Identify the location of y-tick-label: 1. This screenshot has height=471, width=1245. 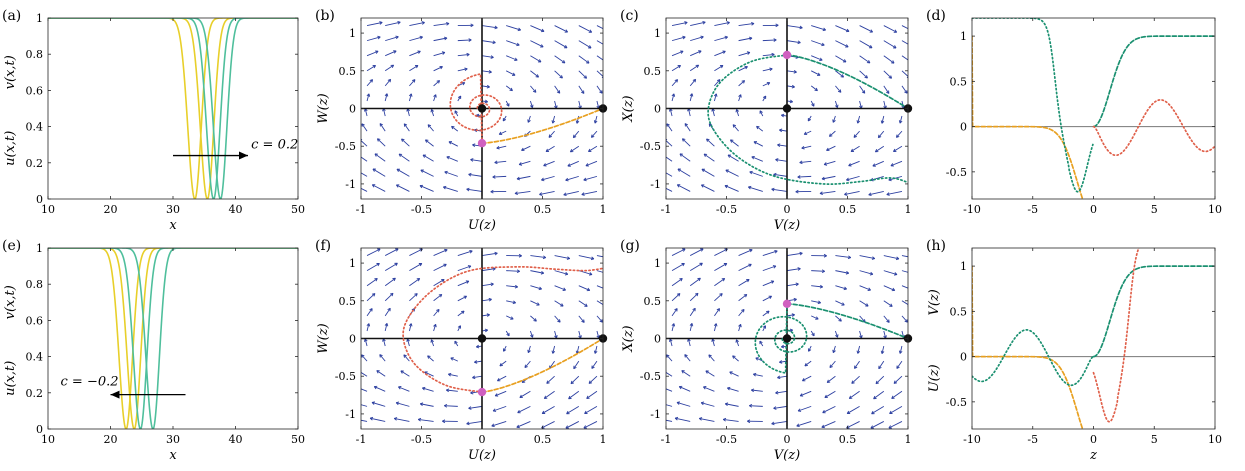
(39, 248).